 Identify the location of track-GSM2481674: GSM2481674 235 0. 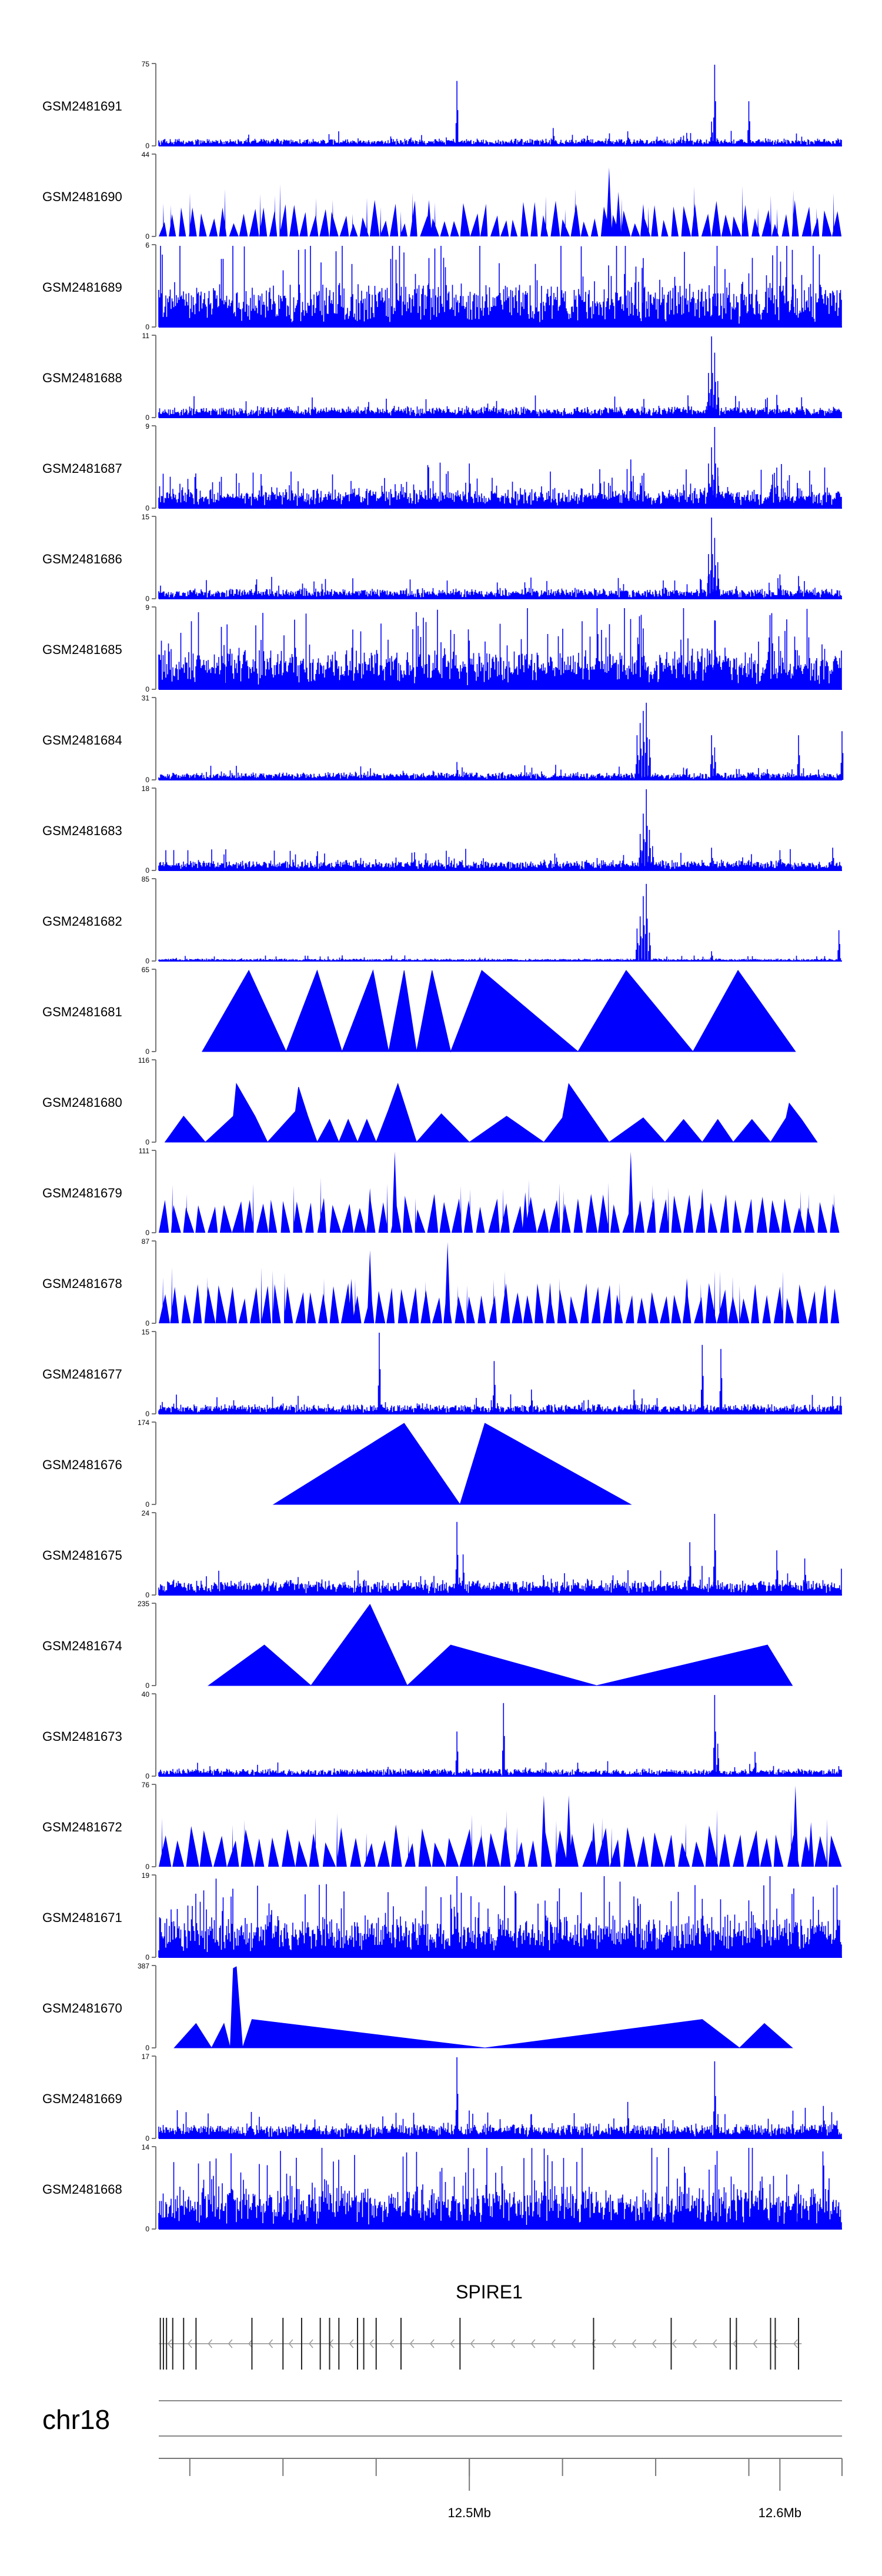
(417, 1645).